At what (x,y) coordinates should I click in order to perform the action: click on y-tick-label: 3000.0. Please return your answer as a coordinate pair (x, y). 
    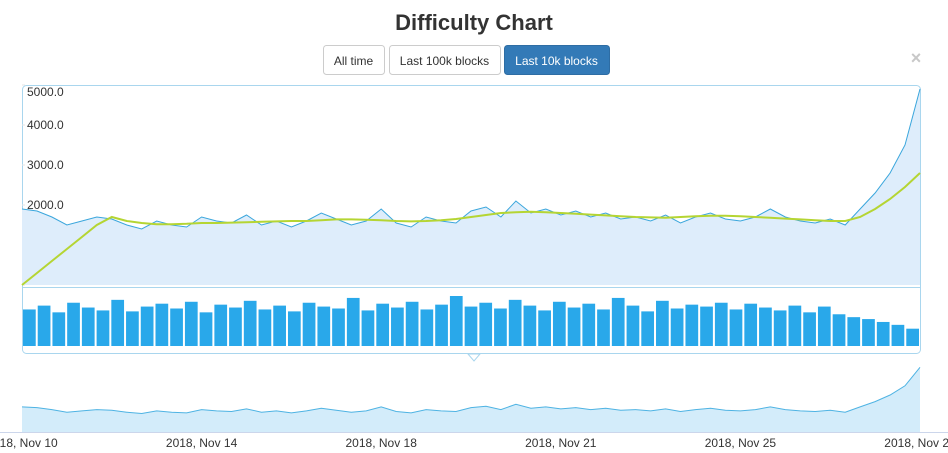
    Looking at the image, I should click on (45, 165).